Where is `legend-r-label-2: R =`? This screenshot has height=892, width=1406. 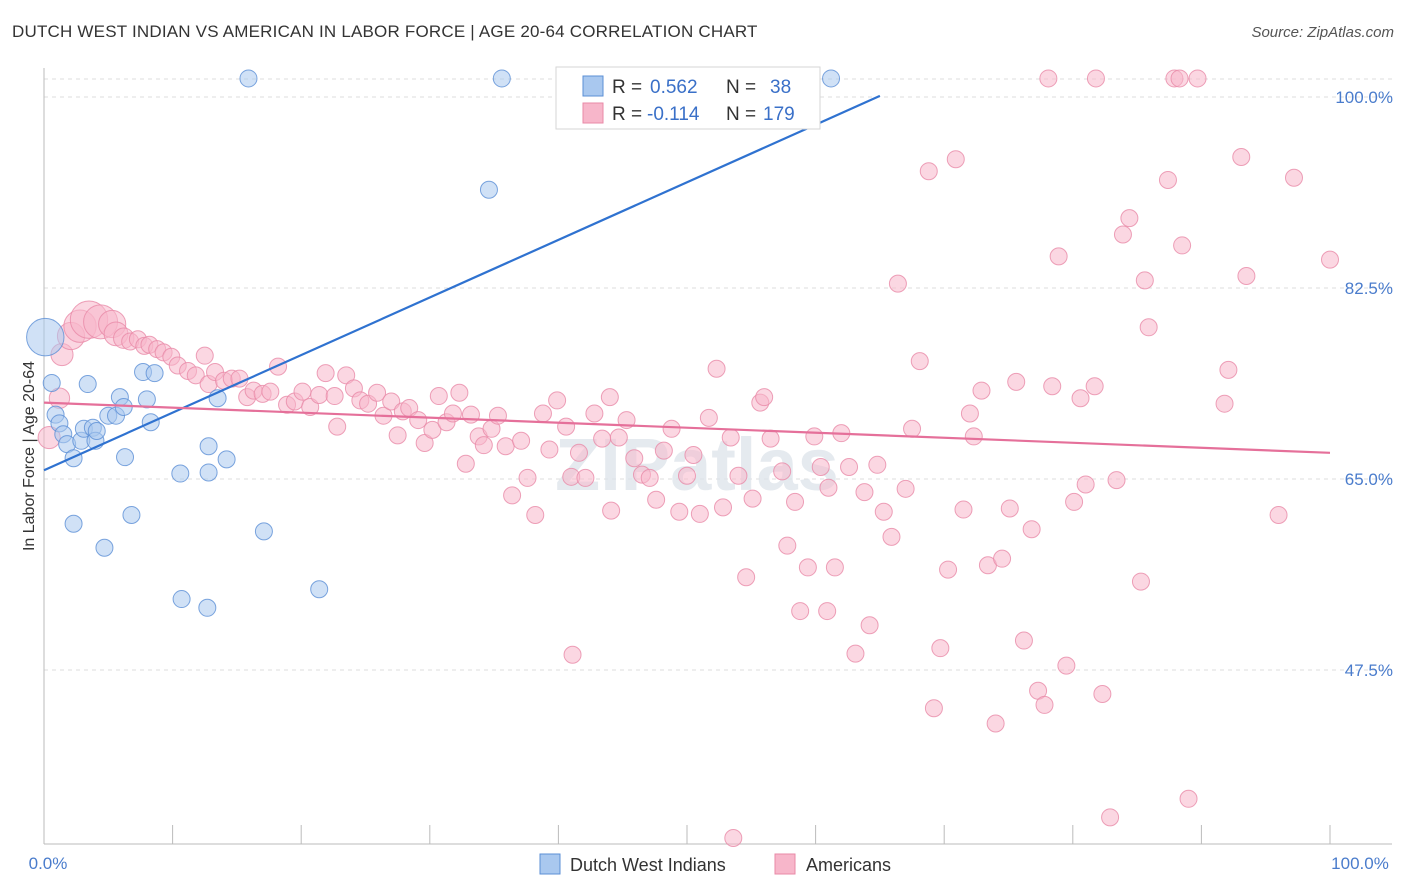 legend-r-label-2: R = is located at coordinates (627, 114).